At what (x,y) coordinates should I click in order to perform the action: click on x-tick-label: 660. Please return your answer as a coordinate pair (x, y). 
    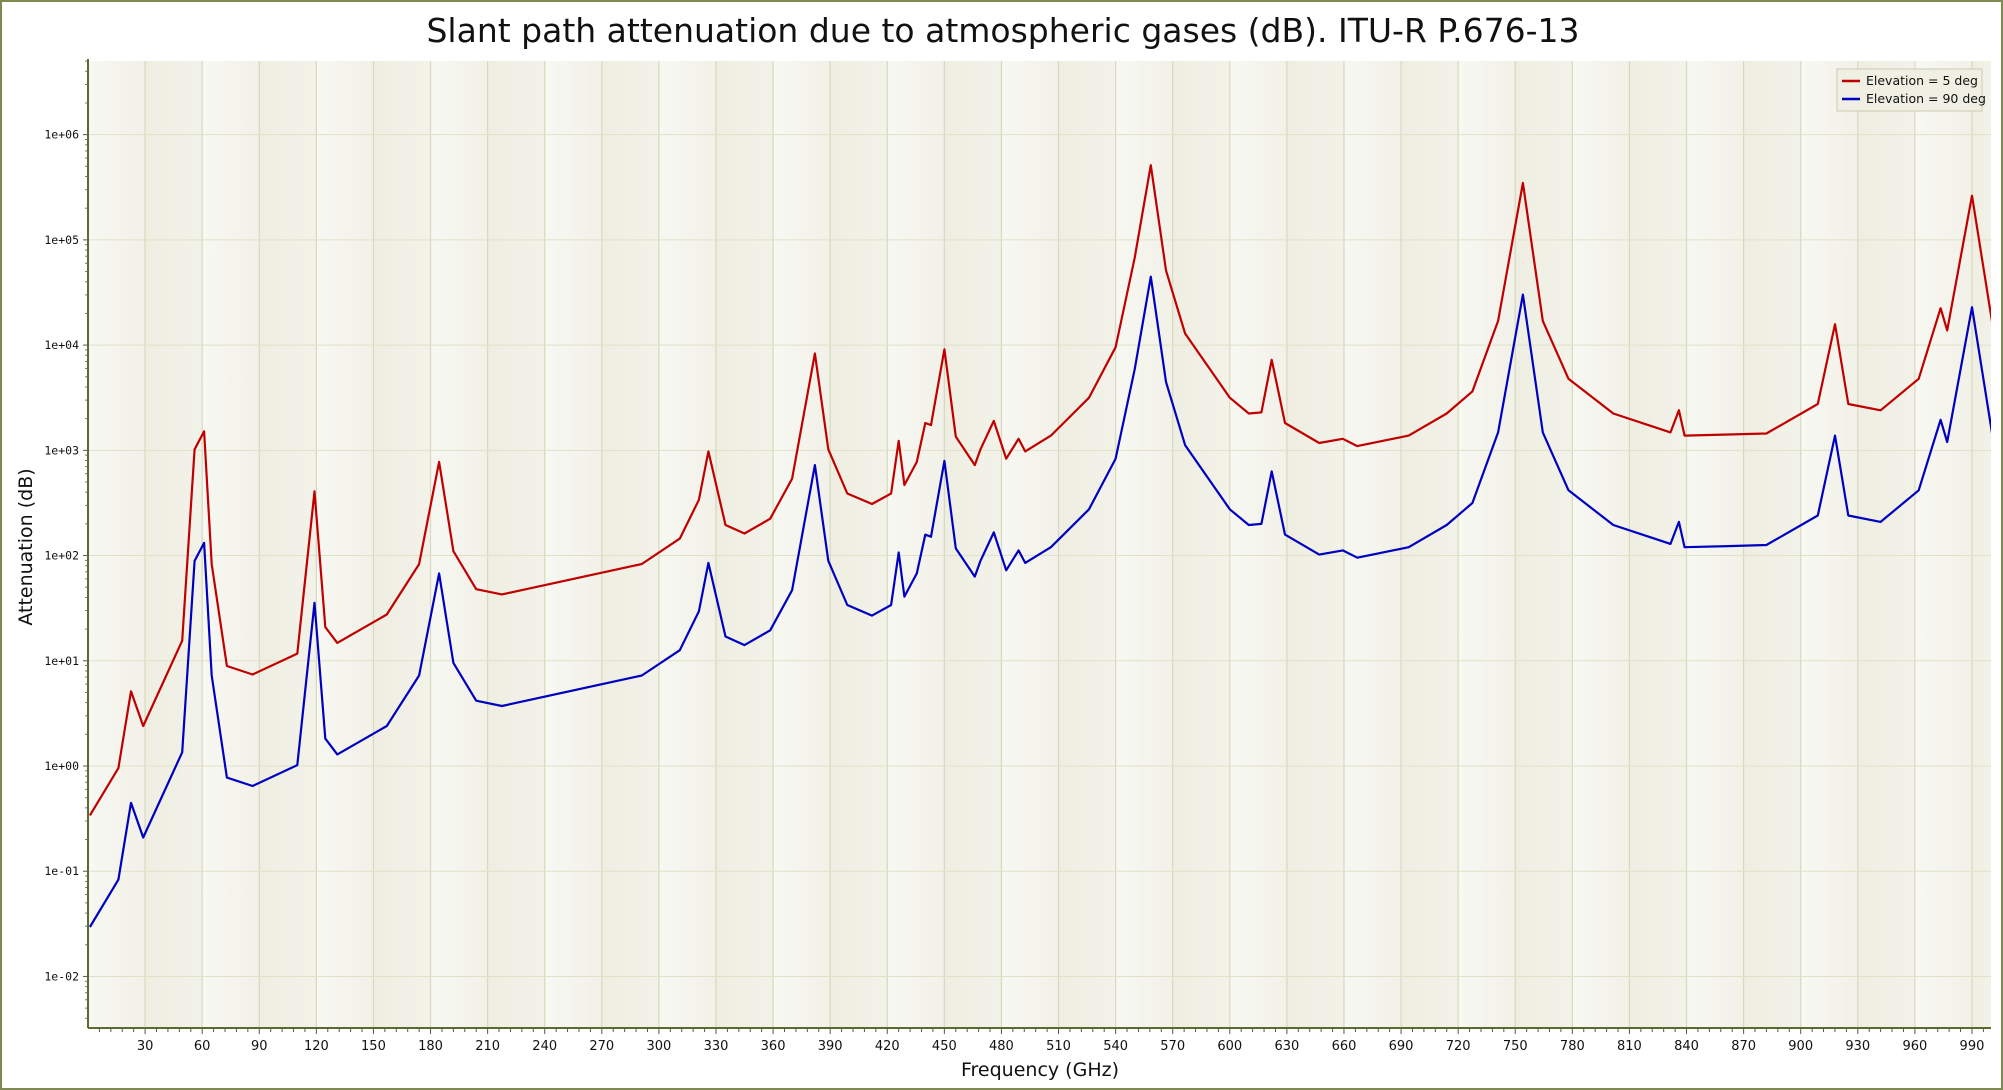
    Looking at the image, I should click on (1344, 1046).